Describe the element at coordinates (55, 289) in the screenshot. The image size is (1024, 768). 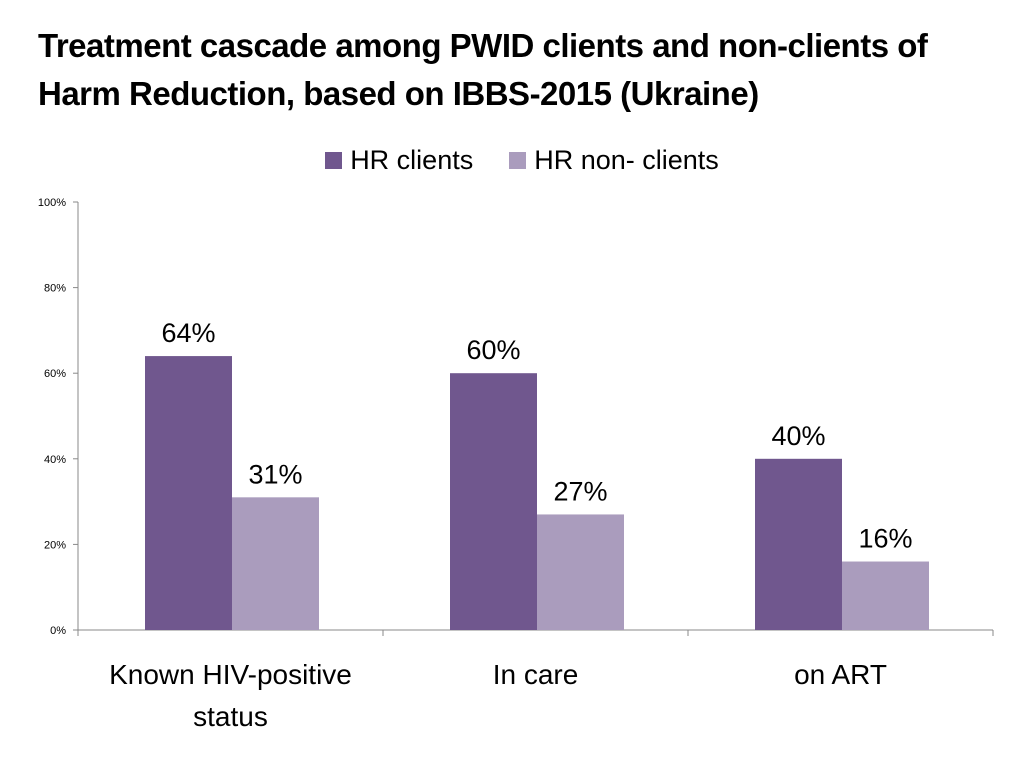
I see `y-tick-label: 80%` at that location.